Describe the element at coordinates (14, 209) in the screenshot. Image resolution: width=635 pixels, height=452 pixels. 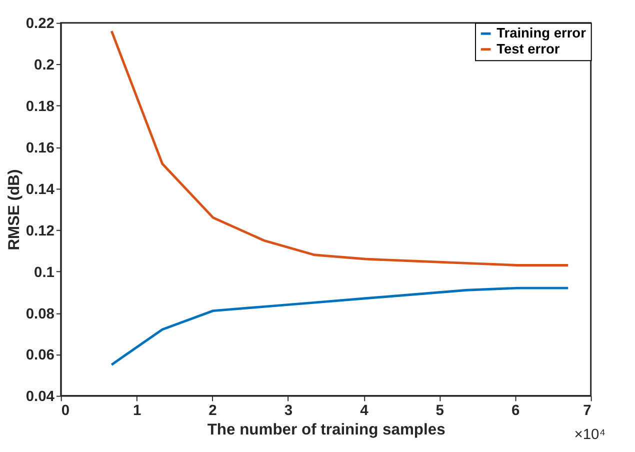
I see `y-axis-title: RMSE (dB)` at that location.